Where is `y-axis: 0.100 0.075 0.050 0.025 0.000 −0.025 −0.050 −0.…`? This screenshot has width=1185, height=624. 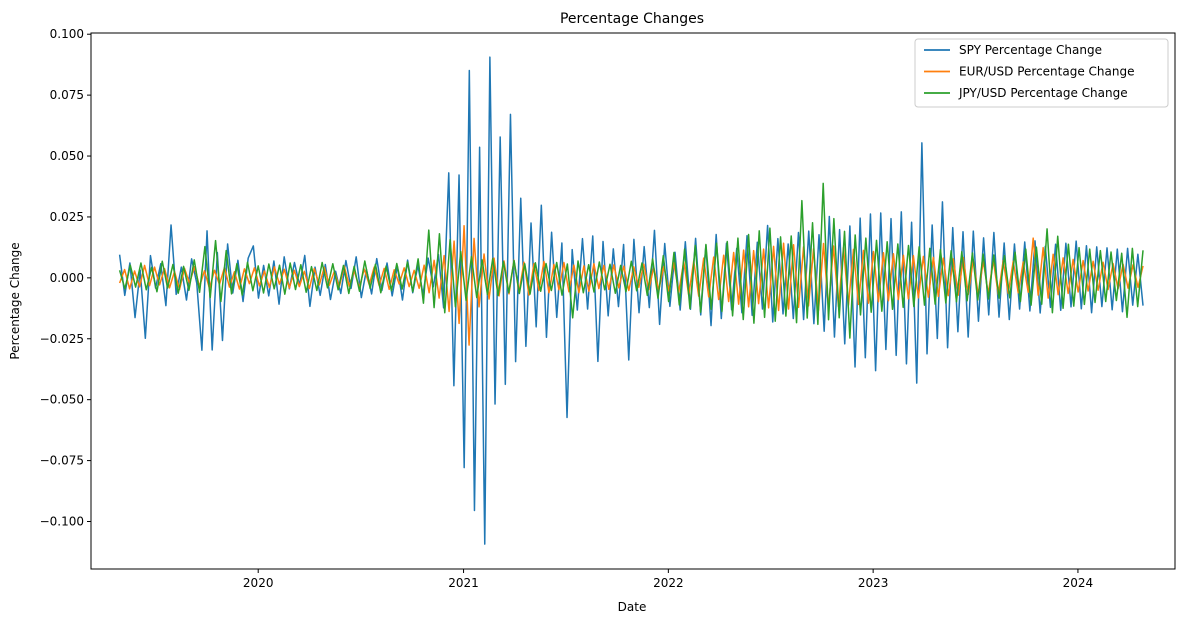
y-axis: 0.100 0.075 0.050 0.025 0.000 −0.025 −0.050 −0.… is located at coordinates (65, 277).